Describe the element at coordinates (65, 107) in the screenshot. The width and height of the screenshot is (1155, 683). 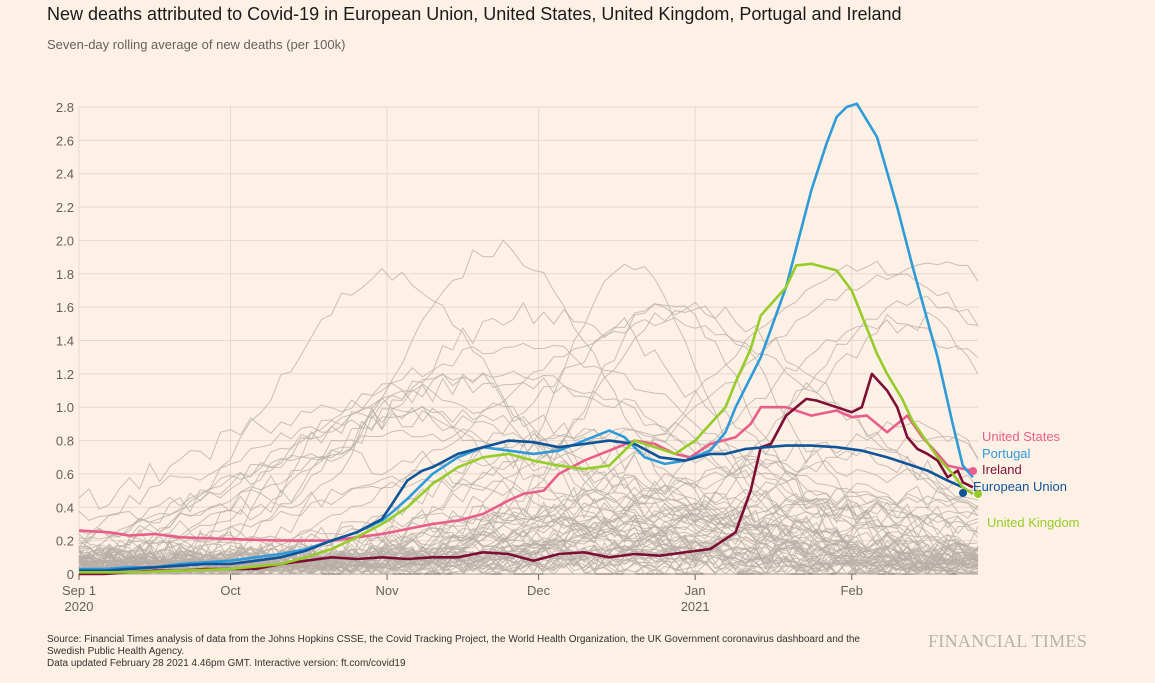
I see `y-tick-label: 2.8` at that location.